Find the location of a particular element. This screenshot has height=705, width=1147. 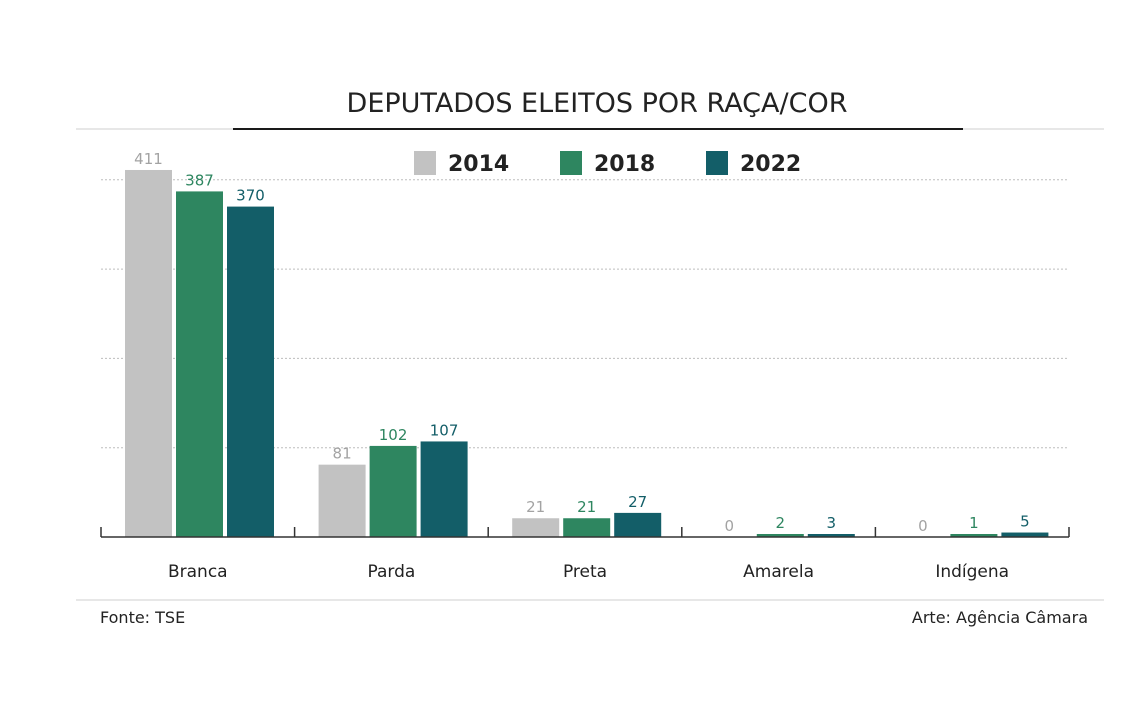

data-label: 411 is located at coordinates (148, 159).